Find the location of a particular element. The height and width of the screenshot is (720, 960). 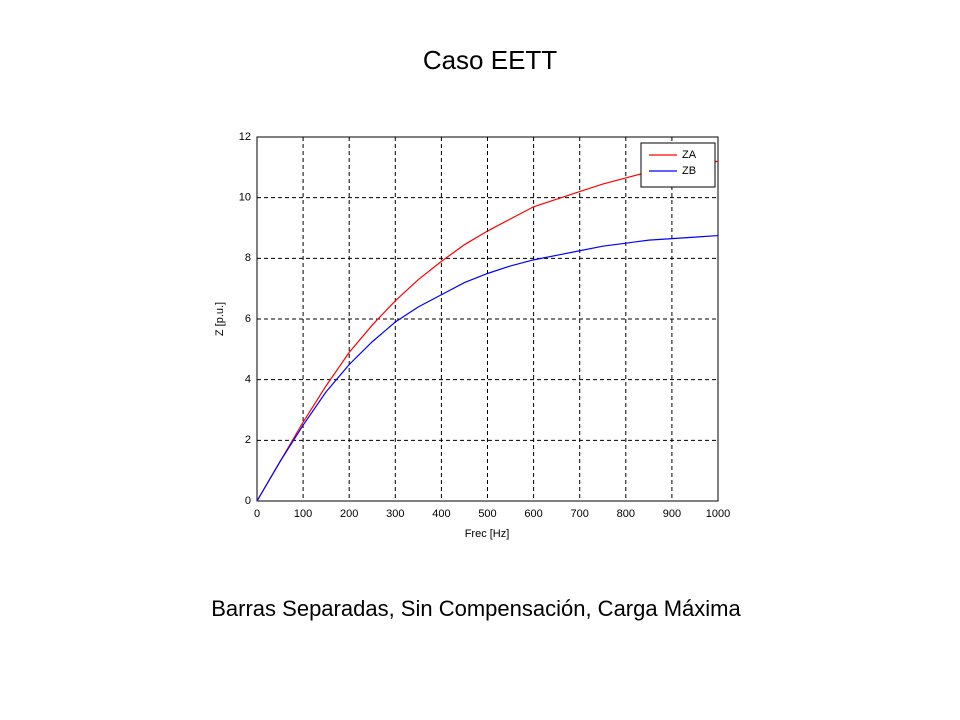

x-tick-label: 0 is located at coordinates (257, 514).